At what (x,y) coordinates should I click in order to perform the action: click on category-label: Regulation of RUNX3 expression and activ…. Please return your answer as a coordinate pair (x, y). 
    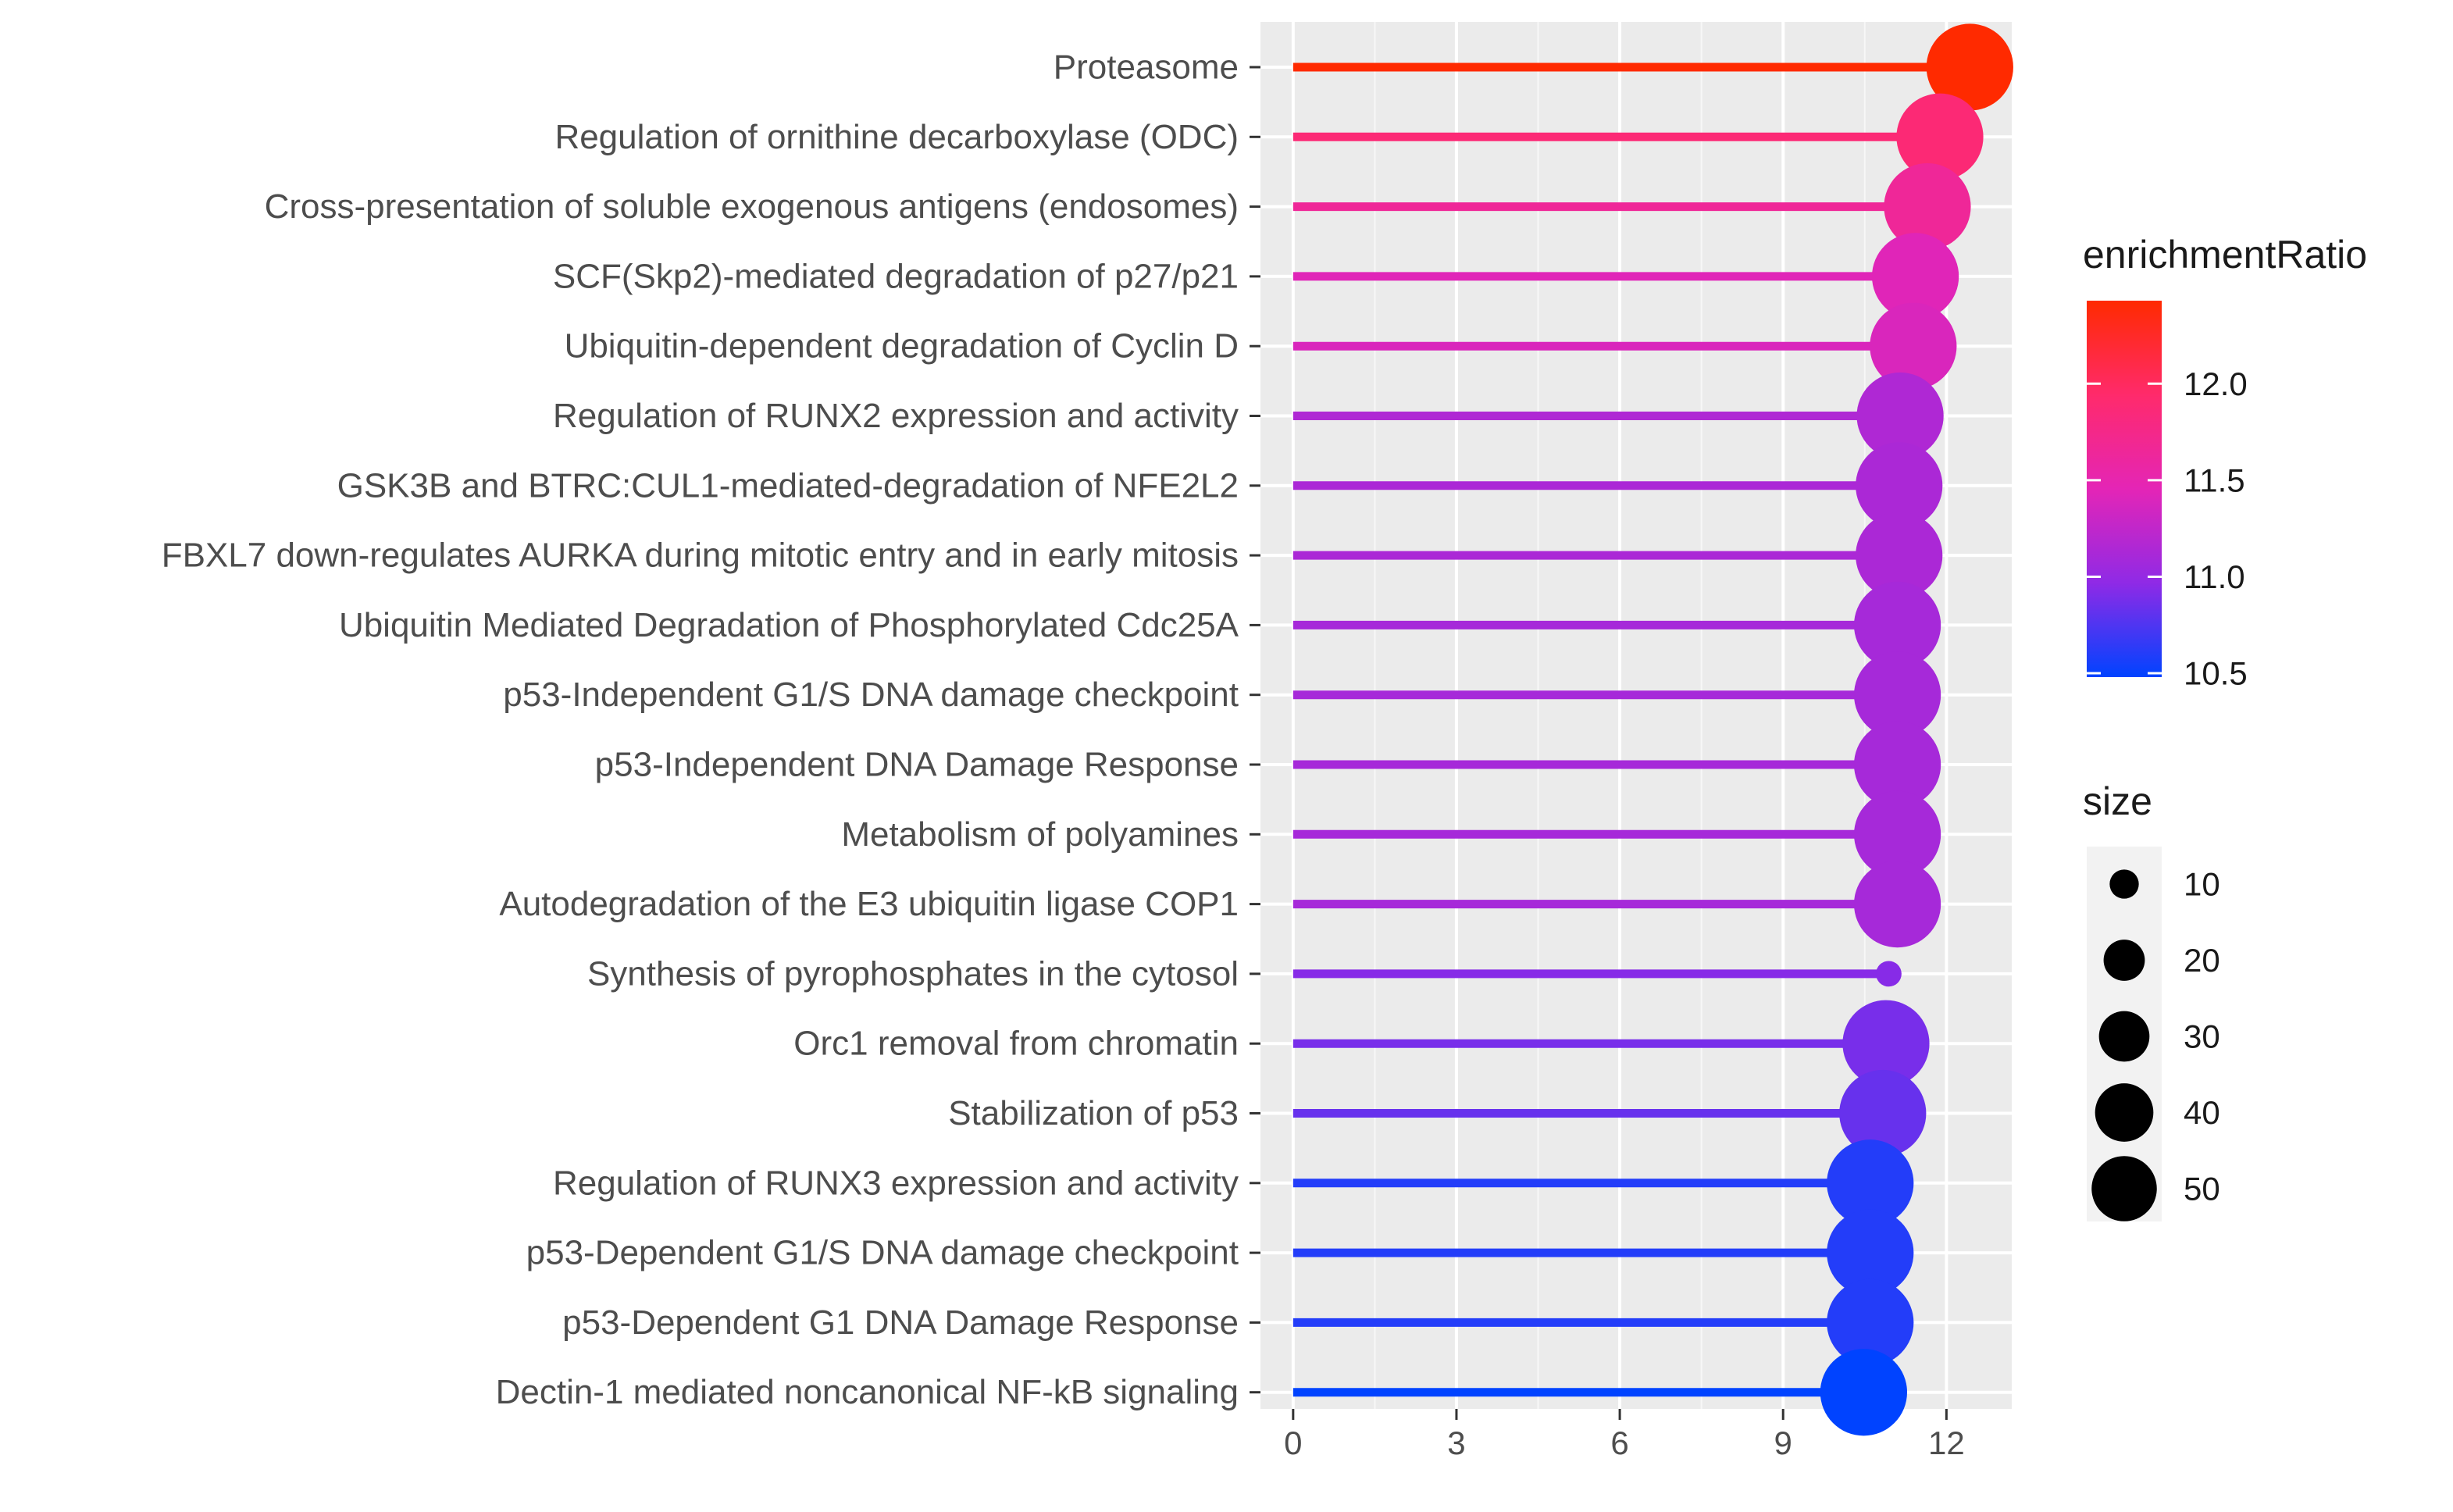
    Looking at the image, I should click on (896, 1183).